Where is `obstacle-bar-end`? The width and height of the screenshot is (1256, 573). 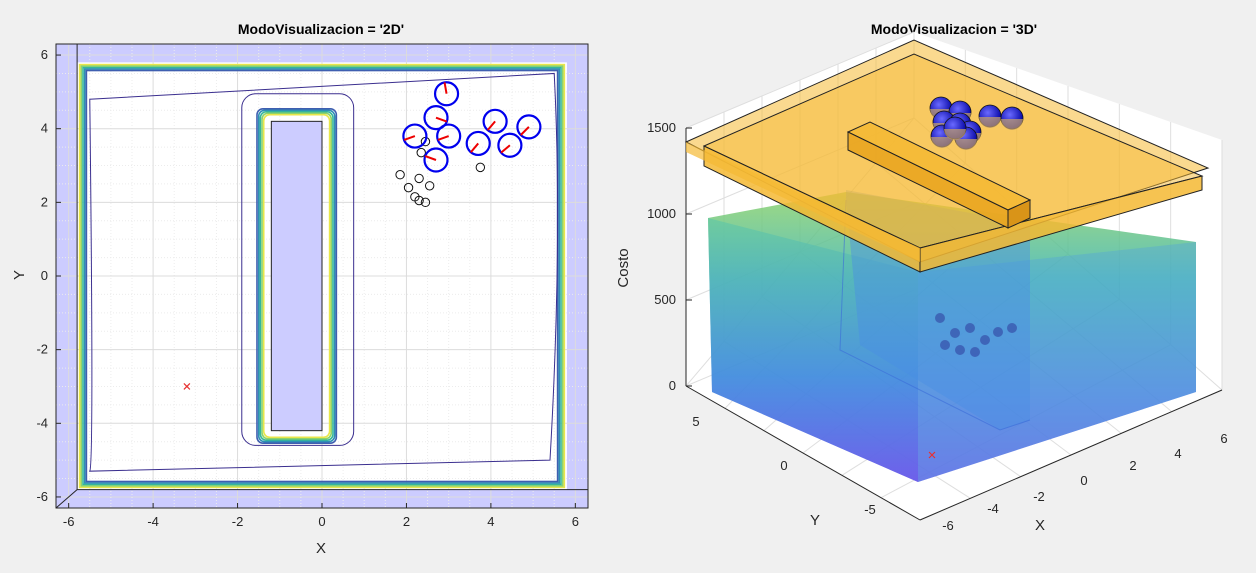
obstacle-bar-end is located at coordinates (1019, 214).